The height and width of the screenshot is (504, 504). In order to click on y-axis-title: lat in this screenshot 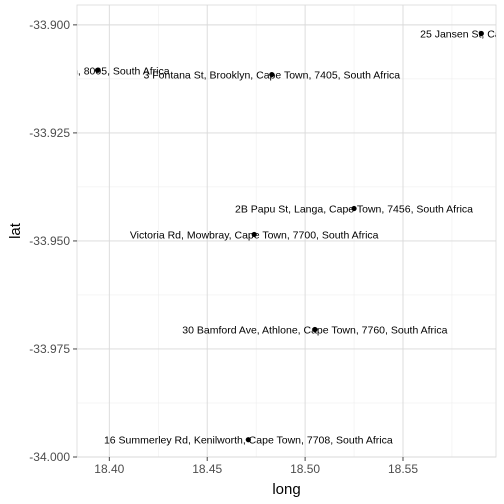, I will do `click(15, 230)`.